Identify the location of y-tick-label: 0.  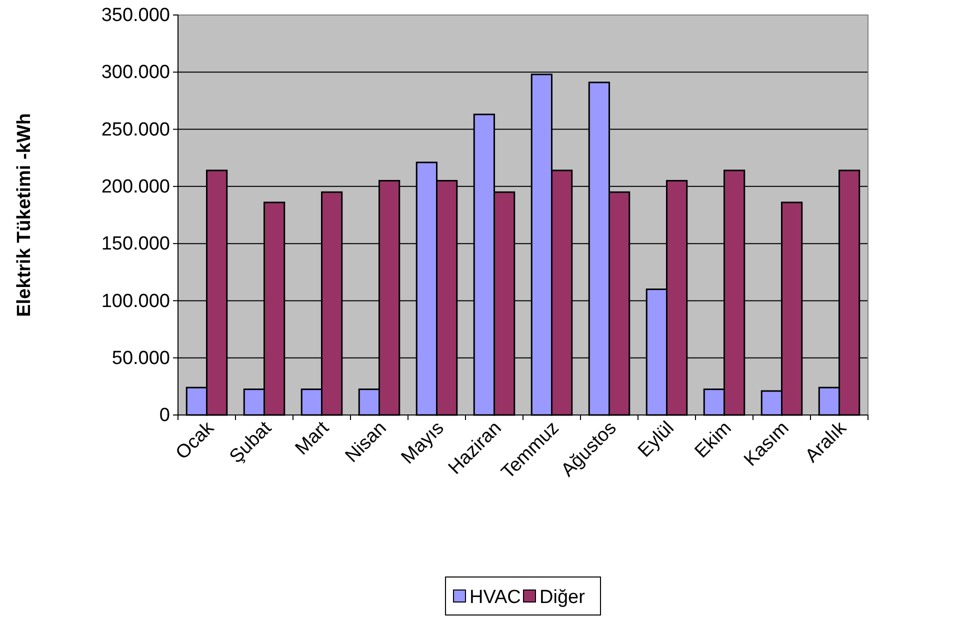
(164, 415).